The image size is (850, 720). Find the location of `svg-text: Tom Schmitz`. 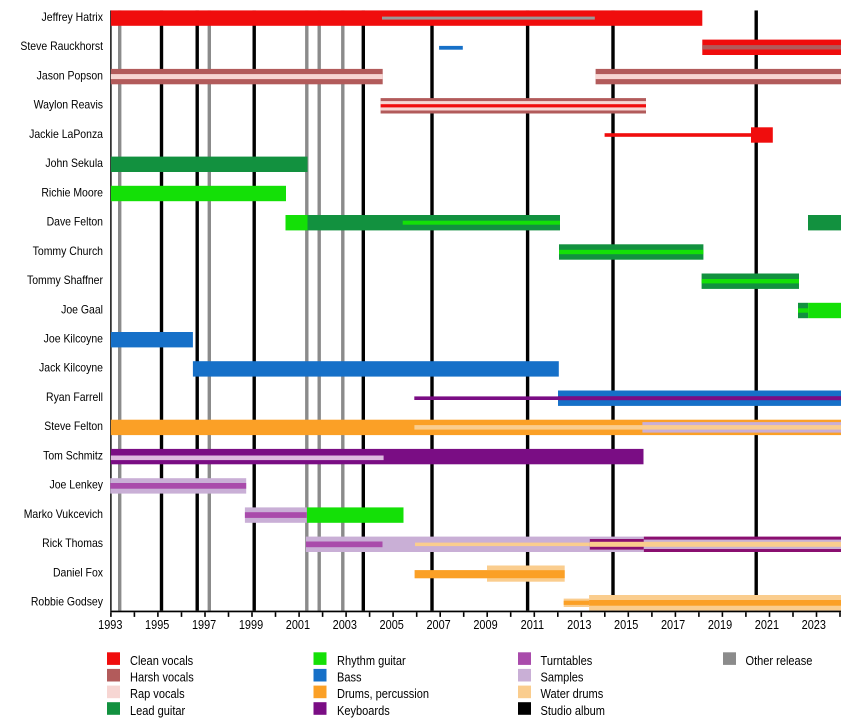

svg-text: Tom Schmitz is located at coordinates (73, 456).